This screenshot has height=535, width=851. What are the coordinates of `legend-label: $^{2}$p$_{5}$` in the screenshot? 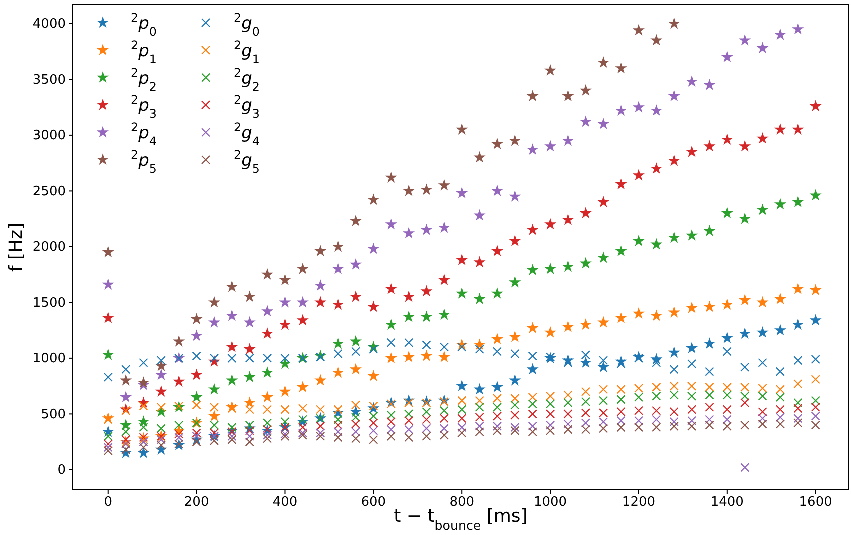 It's located at (144, 162).